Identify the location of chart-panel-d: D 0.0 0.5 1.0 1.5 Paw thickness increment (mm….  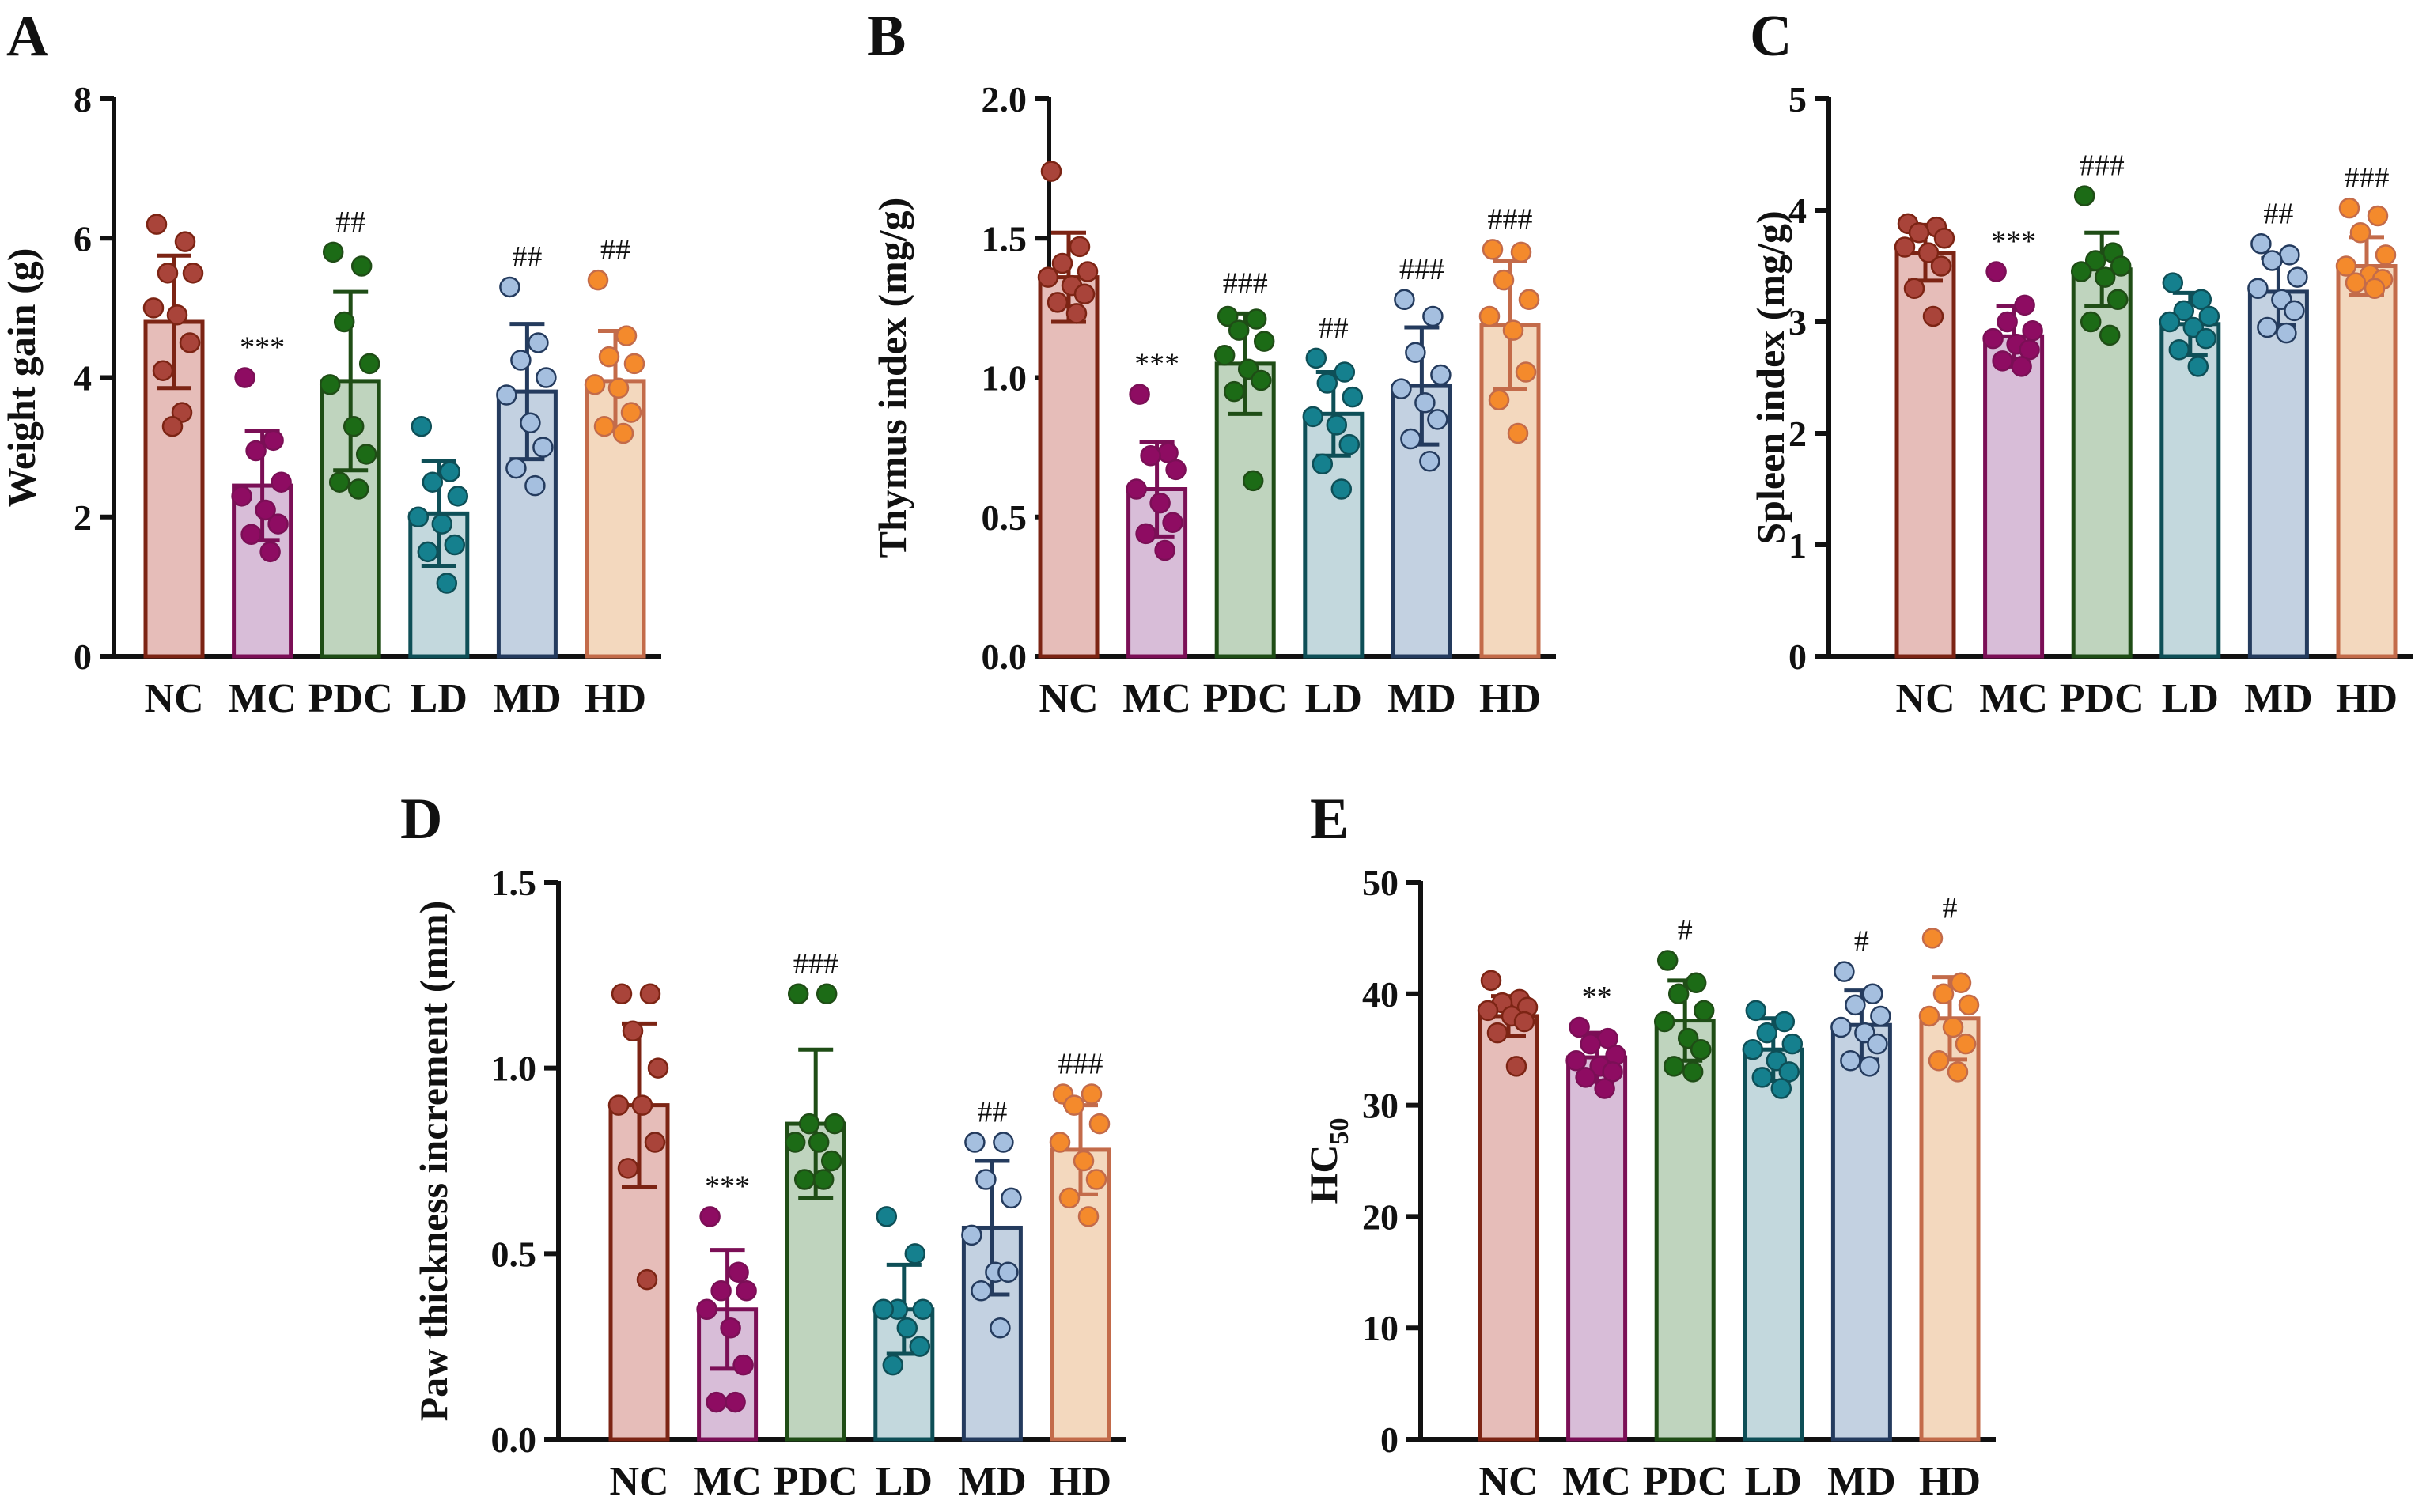
(763, 1145).